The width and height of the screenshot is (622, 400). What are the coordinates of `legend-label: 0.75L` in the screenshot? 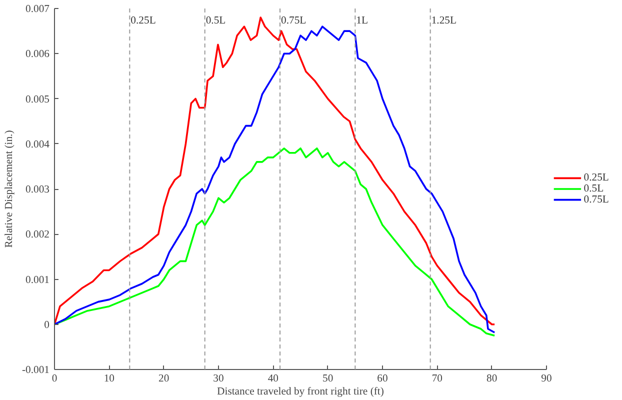 It's located at (596, 200).